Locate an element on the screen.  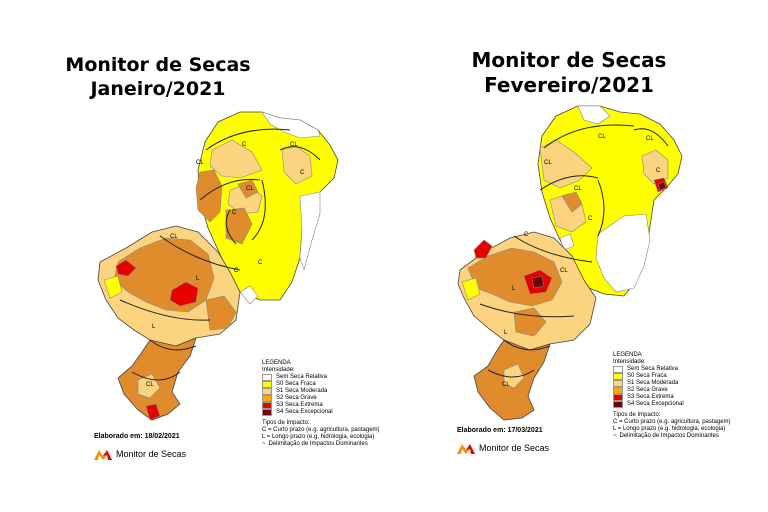
region-s2-north is located at coordinates (209, 196).